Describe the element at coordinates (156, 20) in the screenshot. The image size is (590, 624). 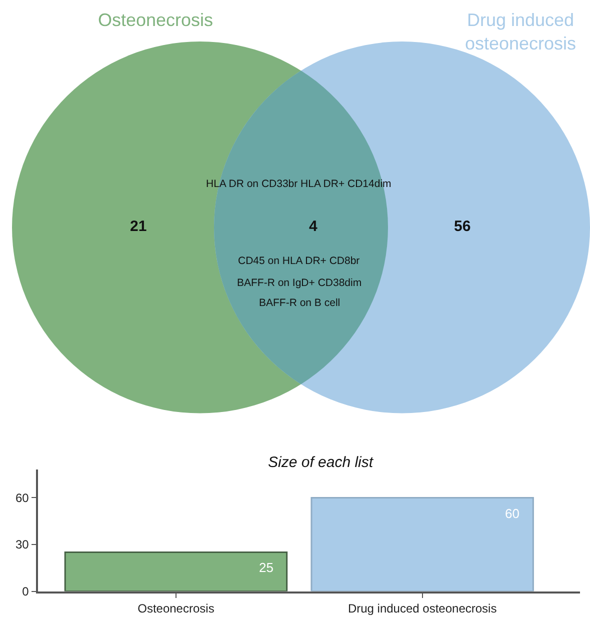
I see `category-label: Osteonecrosis` at that location.